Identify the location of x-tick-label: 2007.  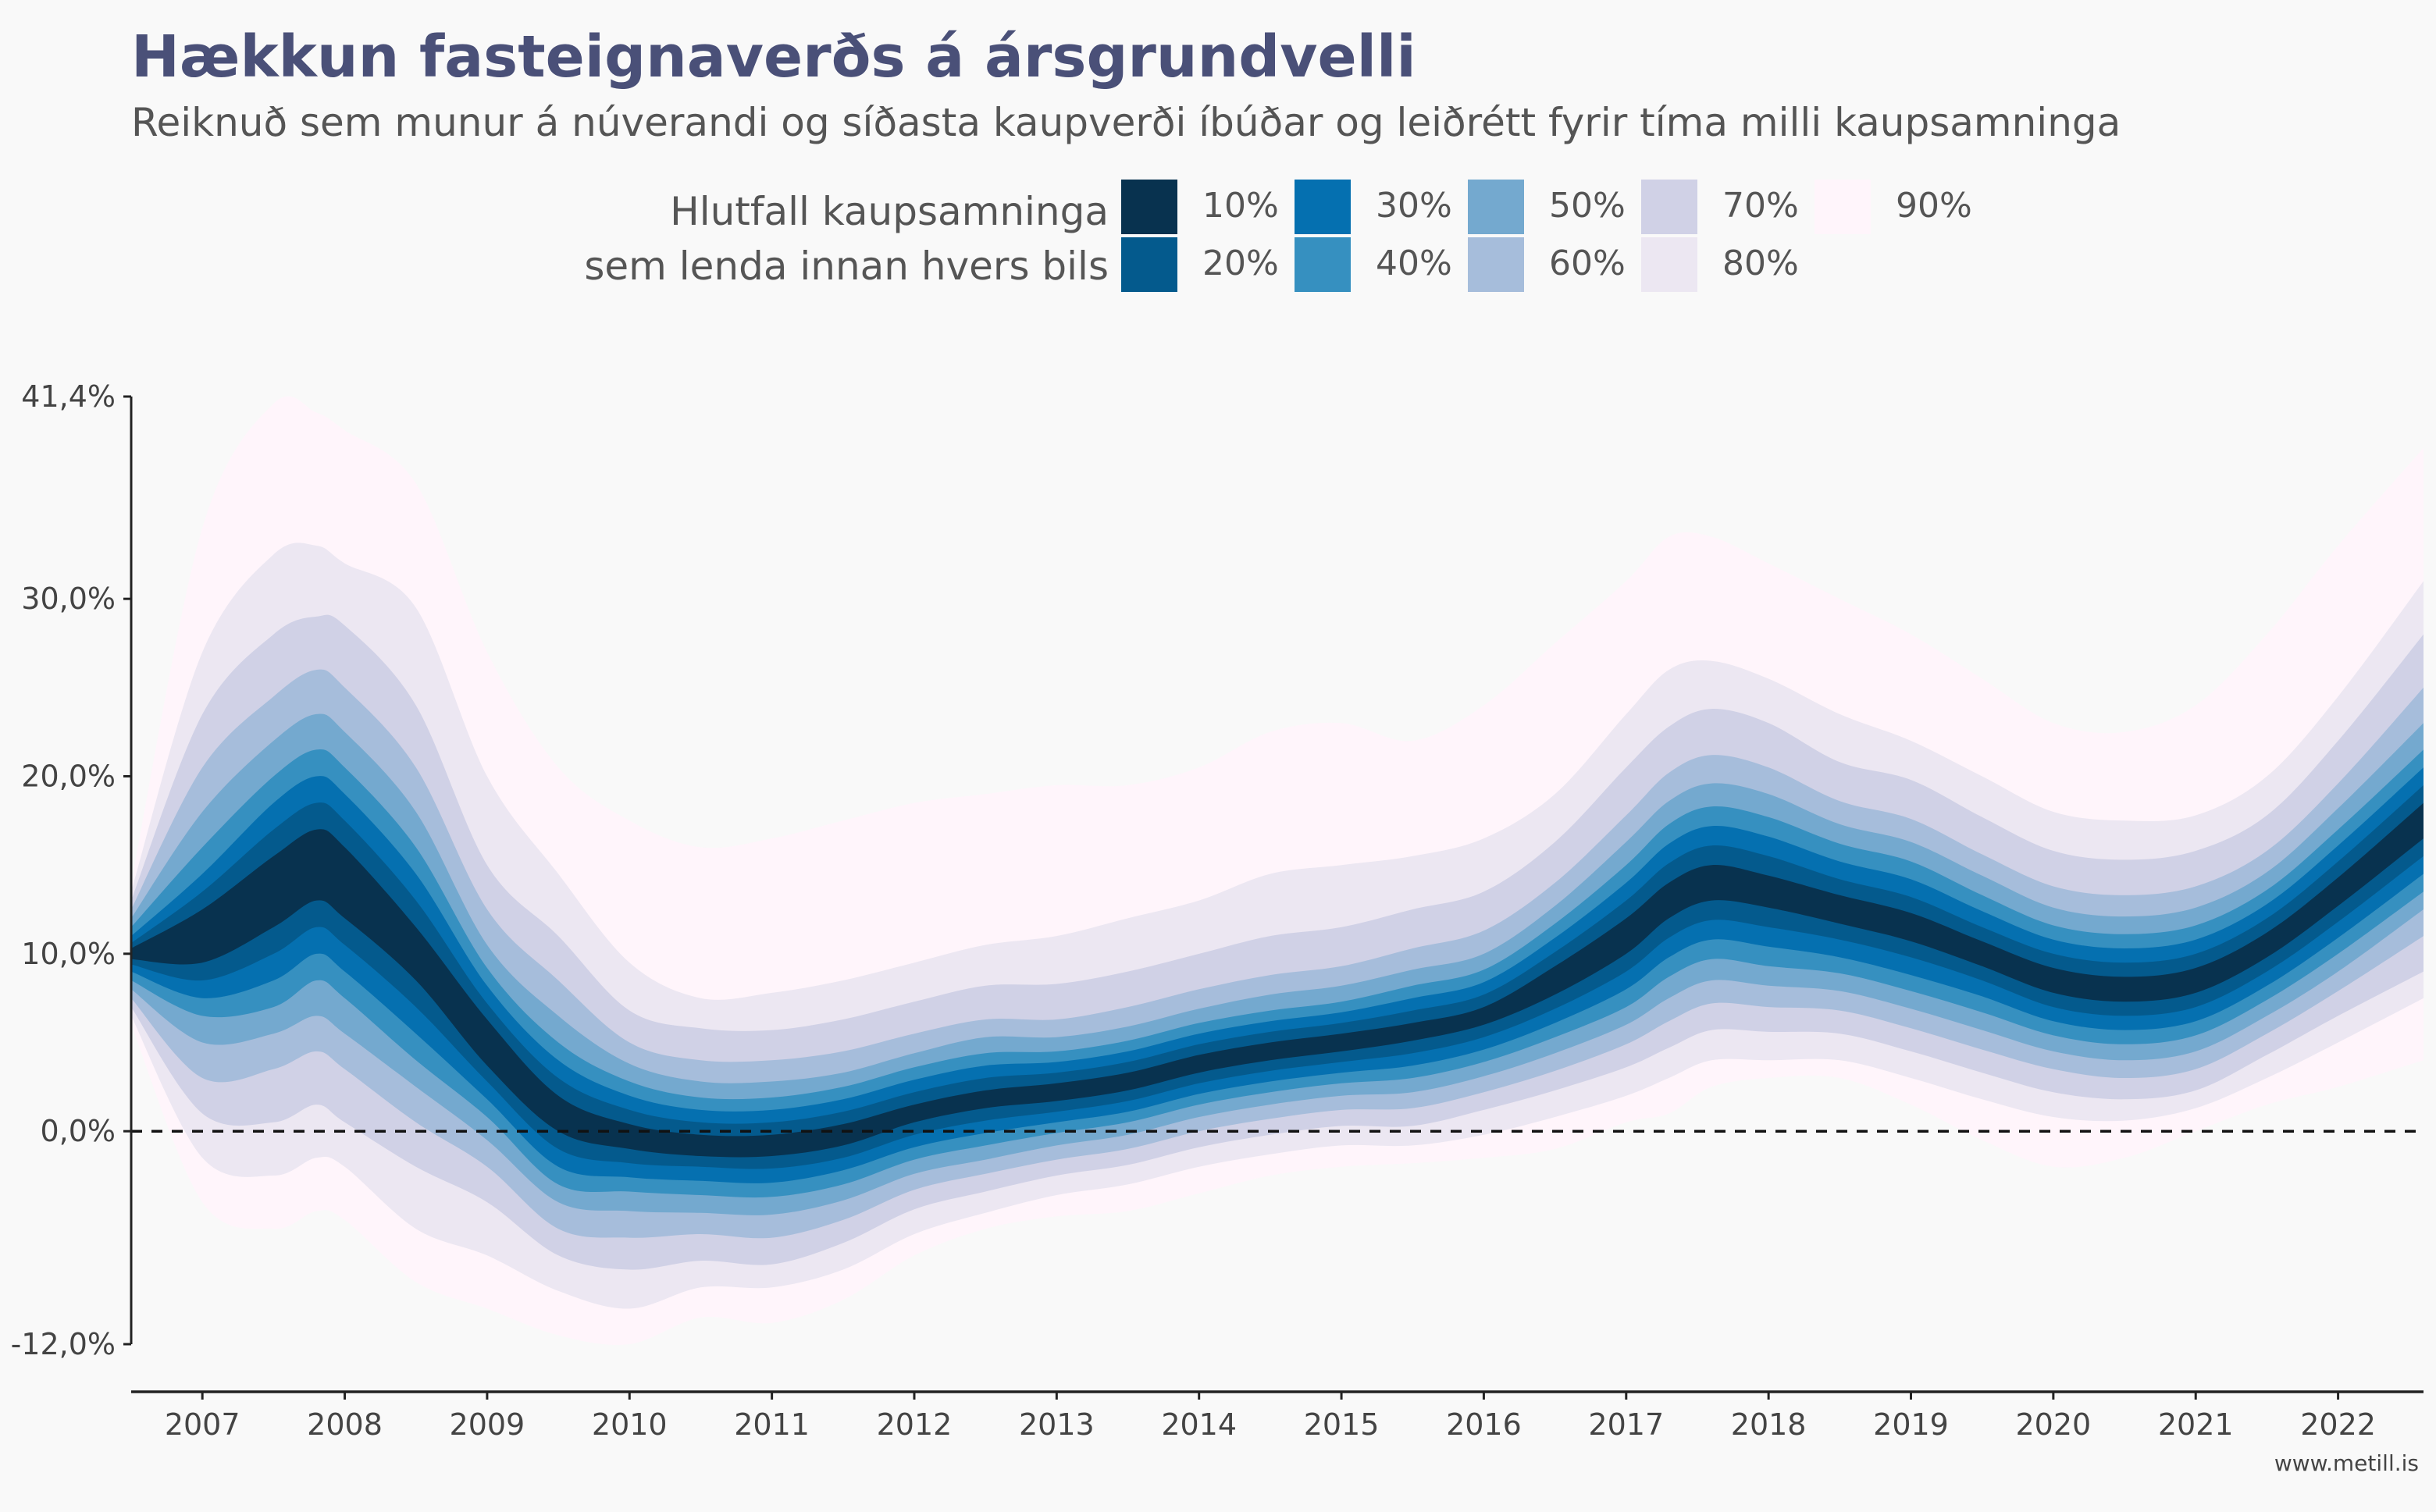
(202, 1424).